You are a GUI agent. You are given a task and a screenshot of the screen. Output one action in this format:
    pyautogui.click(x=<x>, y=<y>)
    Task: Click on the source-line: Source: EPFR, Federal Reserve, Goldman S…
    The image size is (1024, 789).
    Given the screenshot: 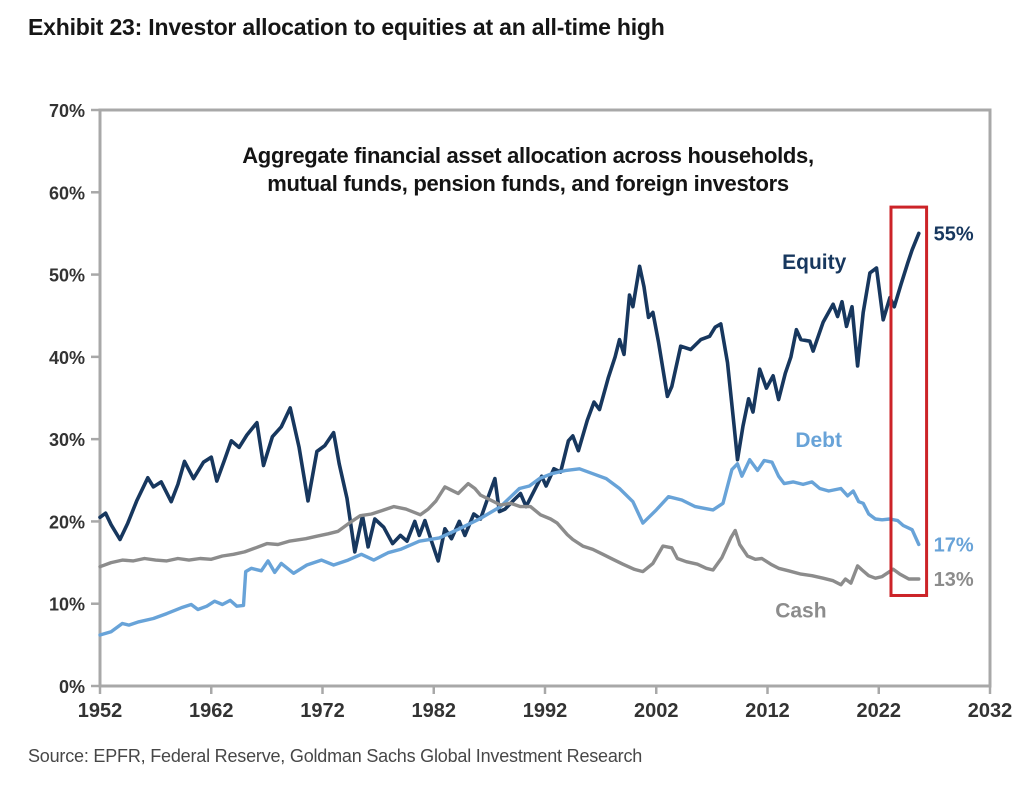 What is the action you would take?
    pyautogui.click(x=335, y=756)
    